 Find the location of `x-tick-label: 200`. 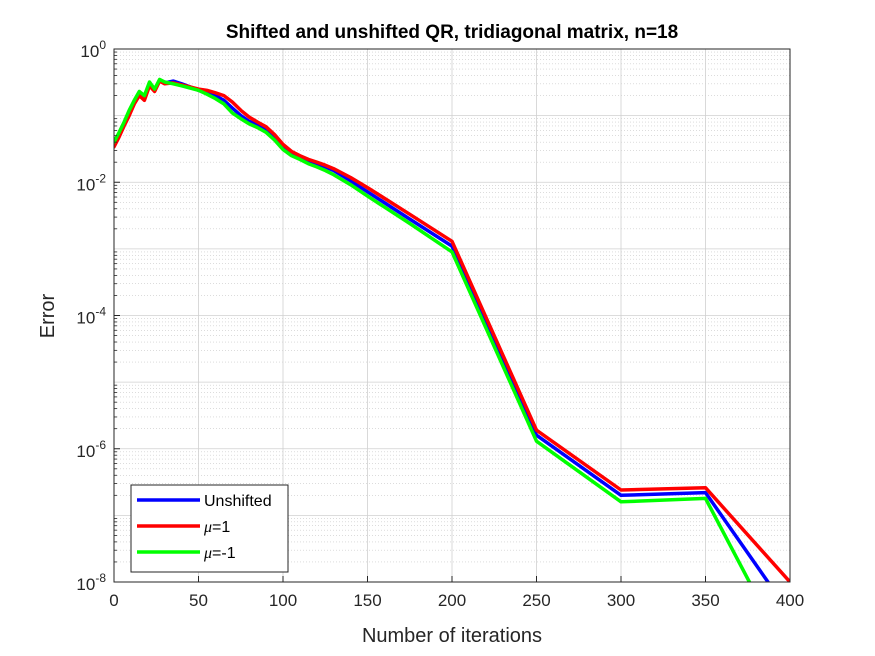

x-tick-label: 200 is located at coordinates (452, 600).